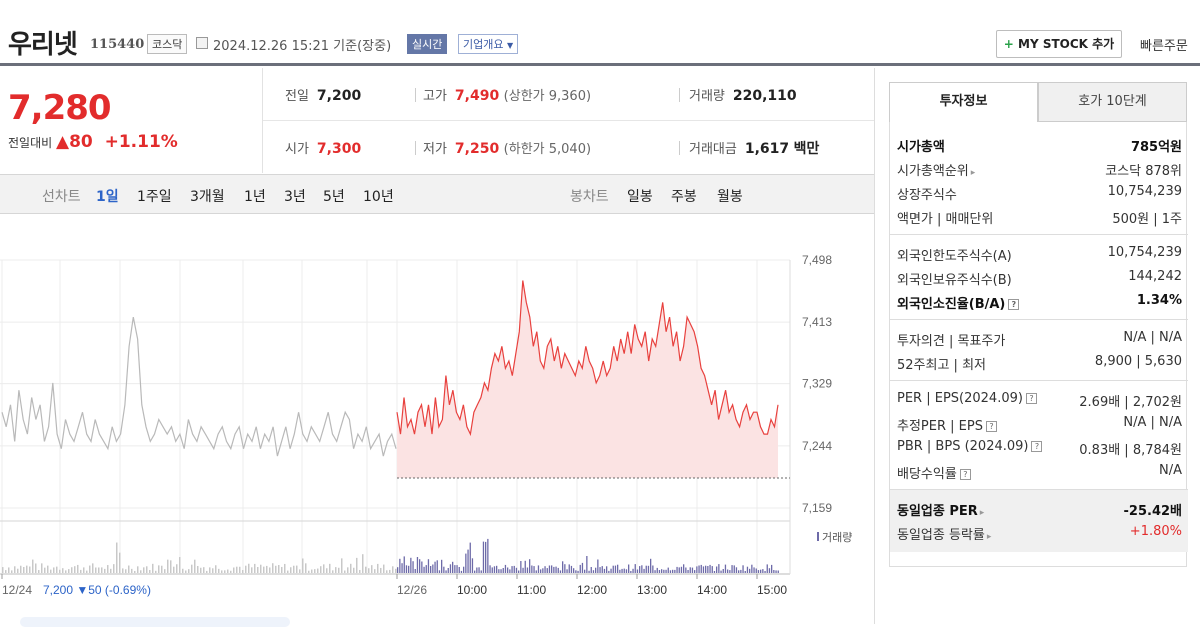  I want to click on tab-investment-info: 투자정보, so click(963, 102).